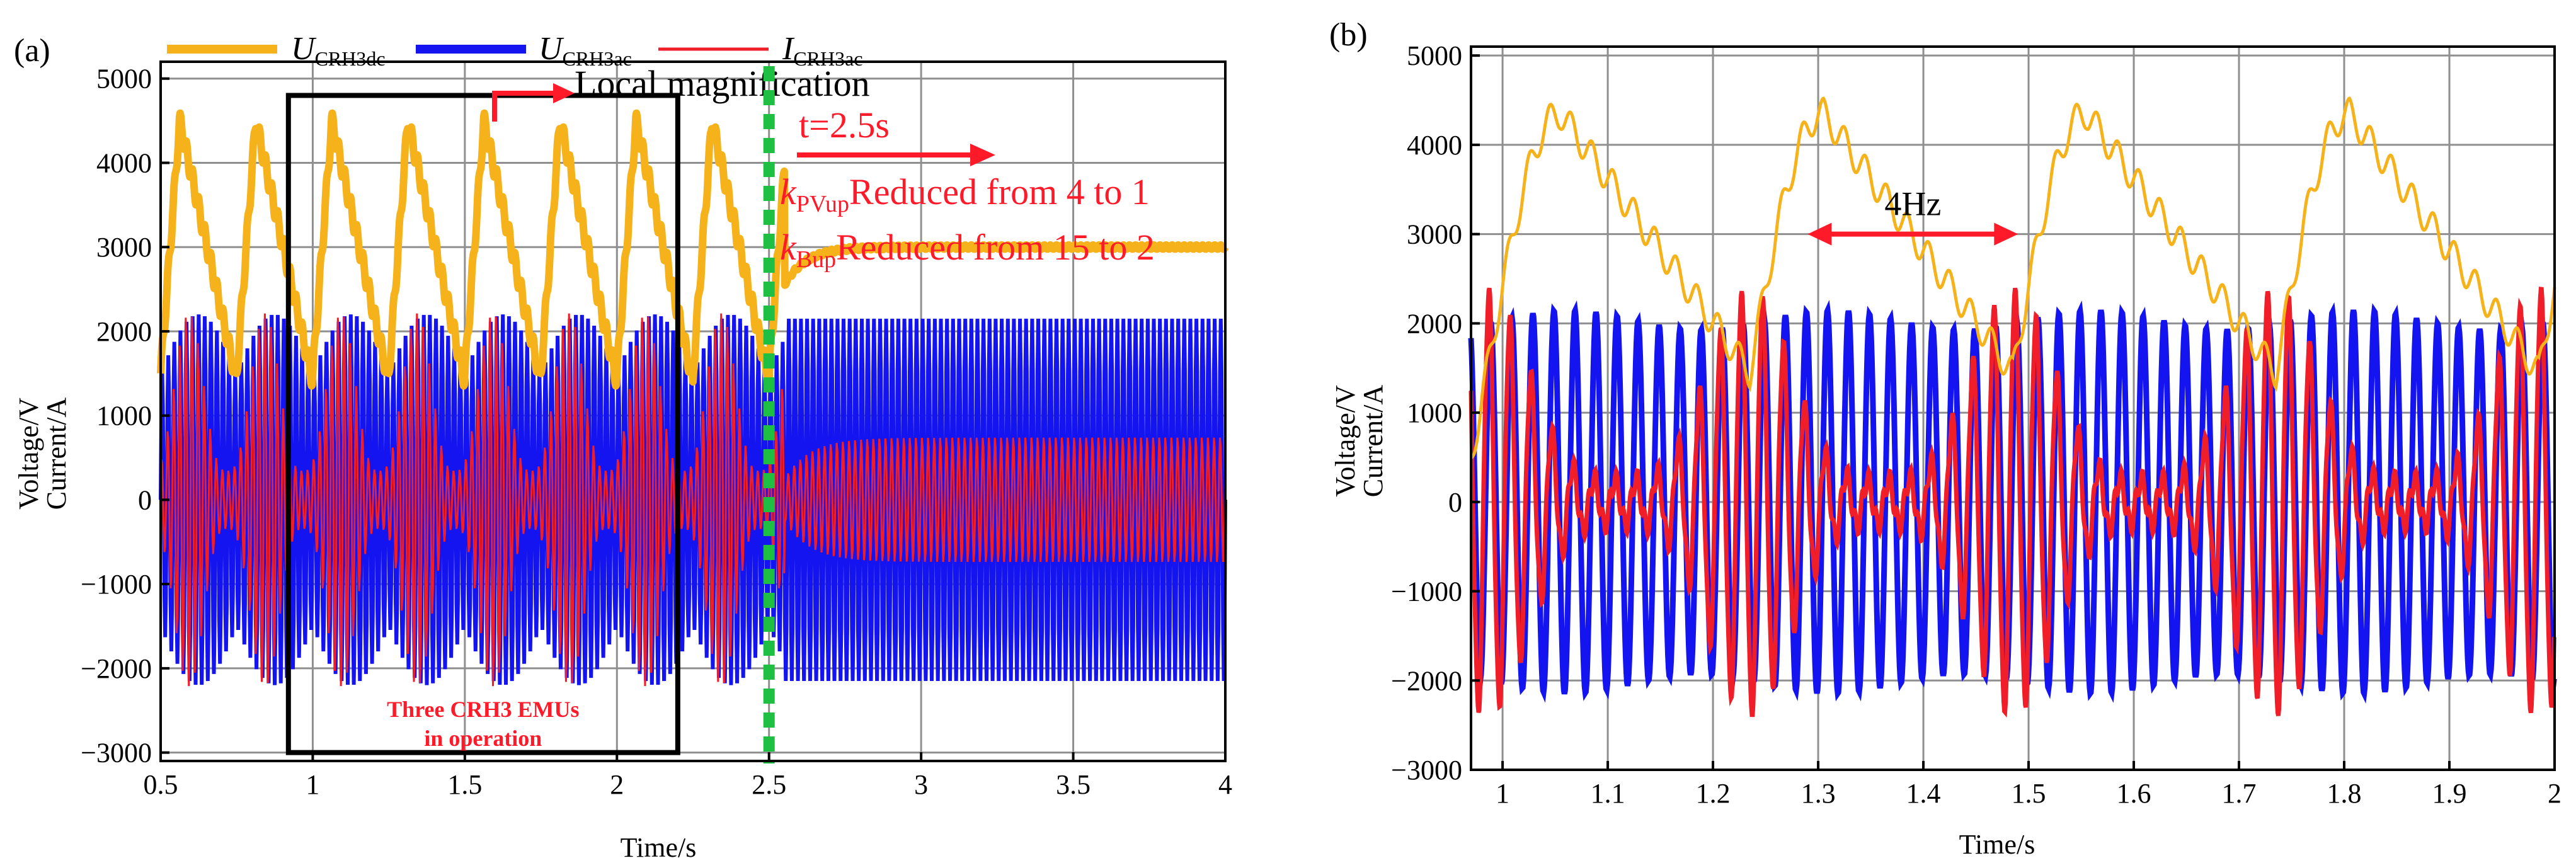  I want to click on kpv-subscript: PVup, so click(823, 204).